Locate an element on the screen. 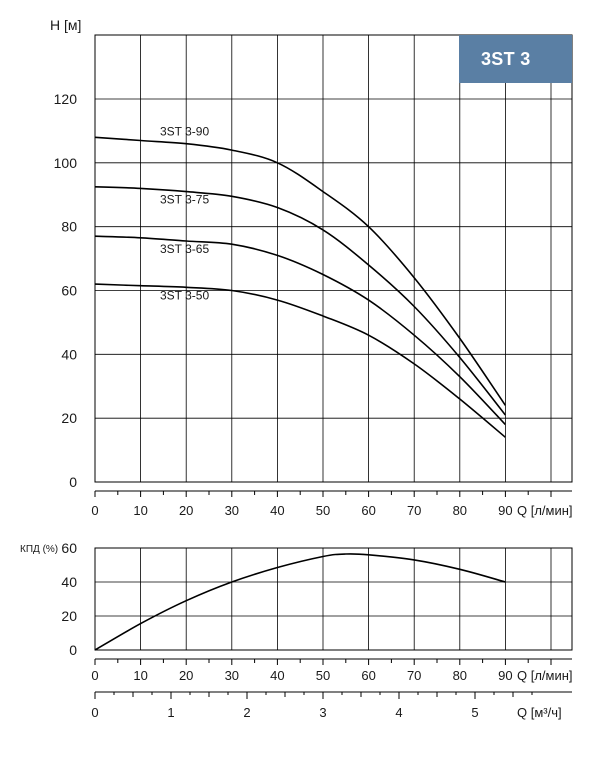 This screenshot has width=599, height=758. secondary-tick-label: 2 is located at coordinates (246, 712).